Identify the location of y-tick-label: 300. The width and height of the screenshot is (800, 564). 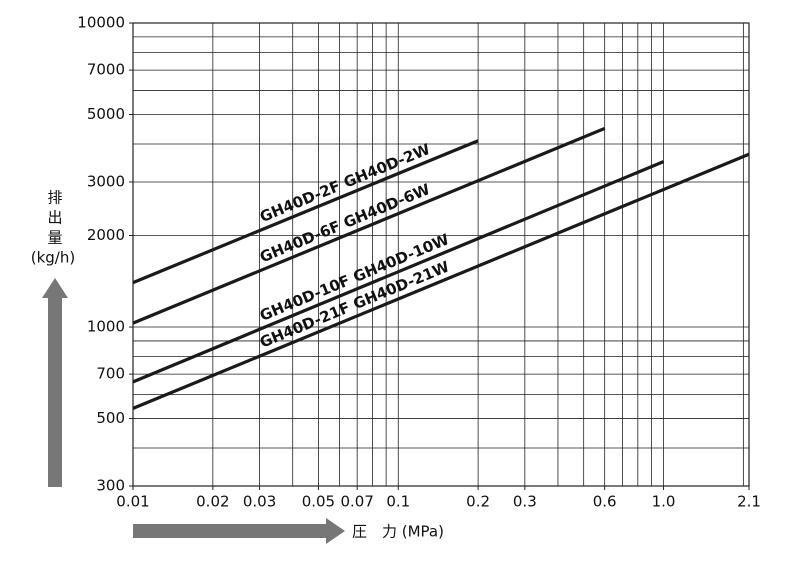
(110, 486).